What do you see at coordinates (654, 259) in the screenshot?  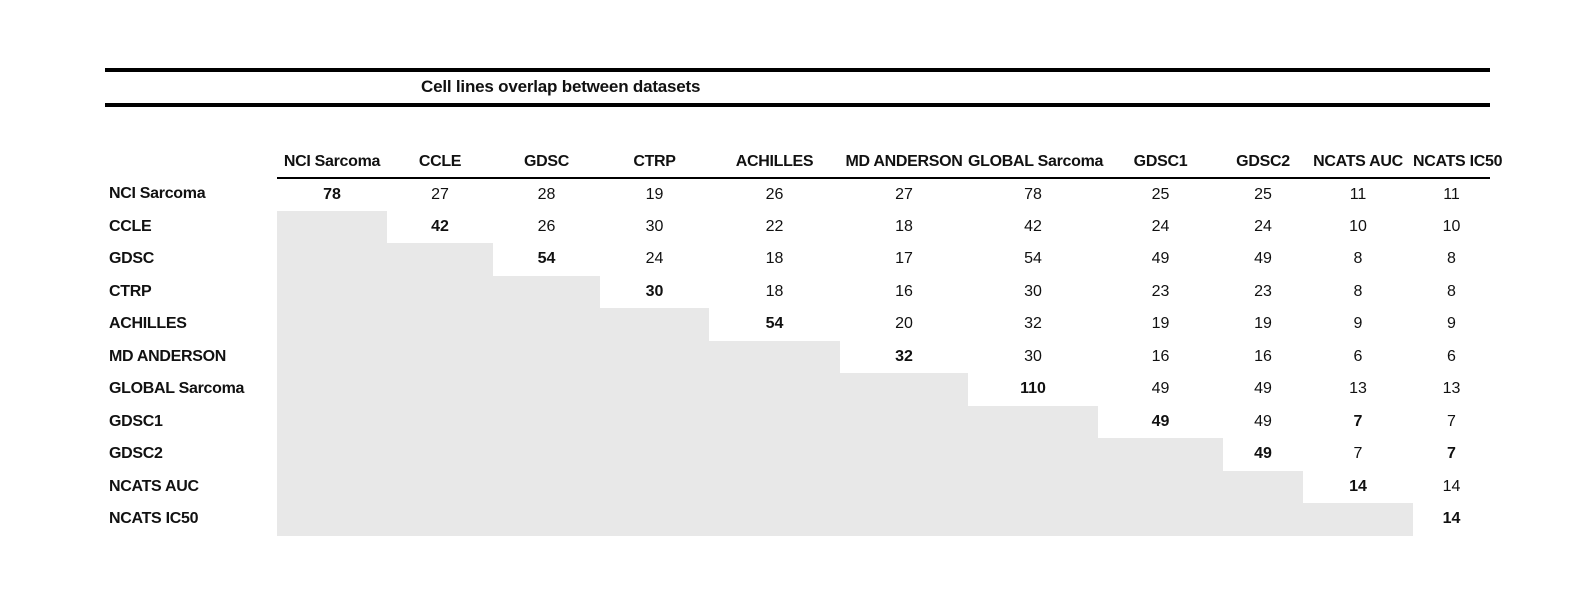 I see `overlap-cell: 24` at bounding box center [654, 259].